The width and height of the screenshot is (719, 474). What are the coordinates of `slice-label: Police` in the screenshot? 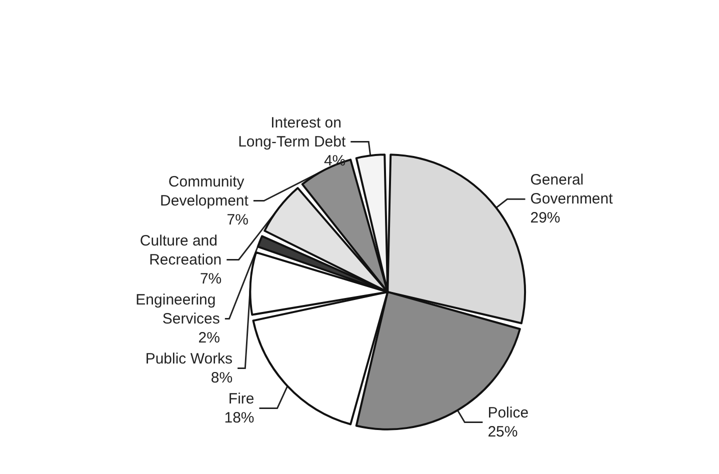 It's located at (508, 413).